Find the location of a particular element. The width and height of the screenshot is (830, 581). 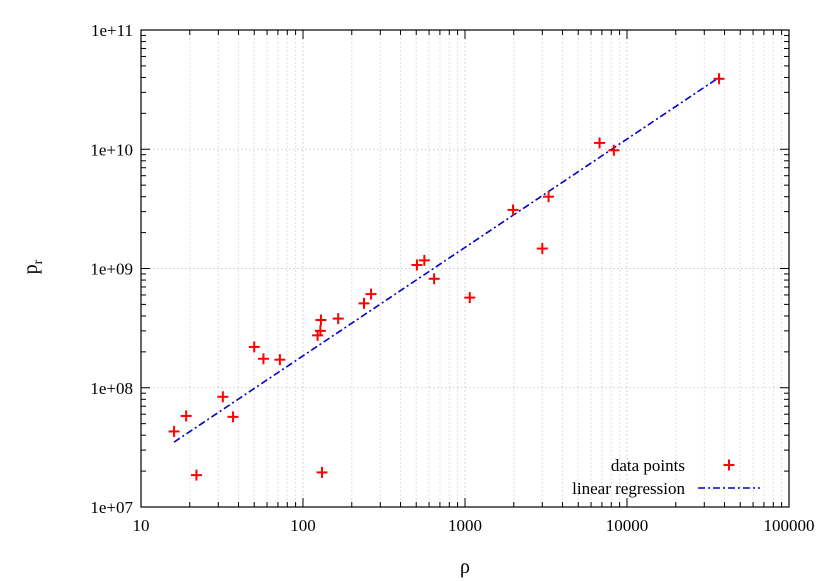

legend-marker-data-points is located at coordinates (729, 465).